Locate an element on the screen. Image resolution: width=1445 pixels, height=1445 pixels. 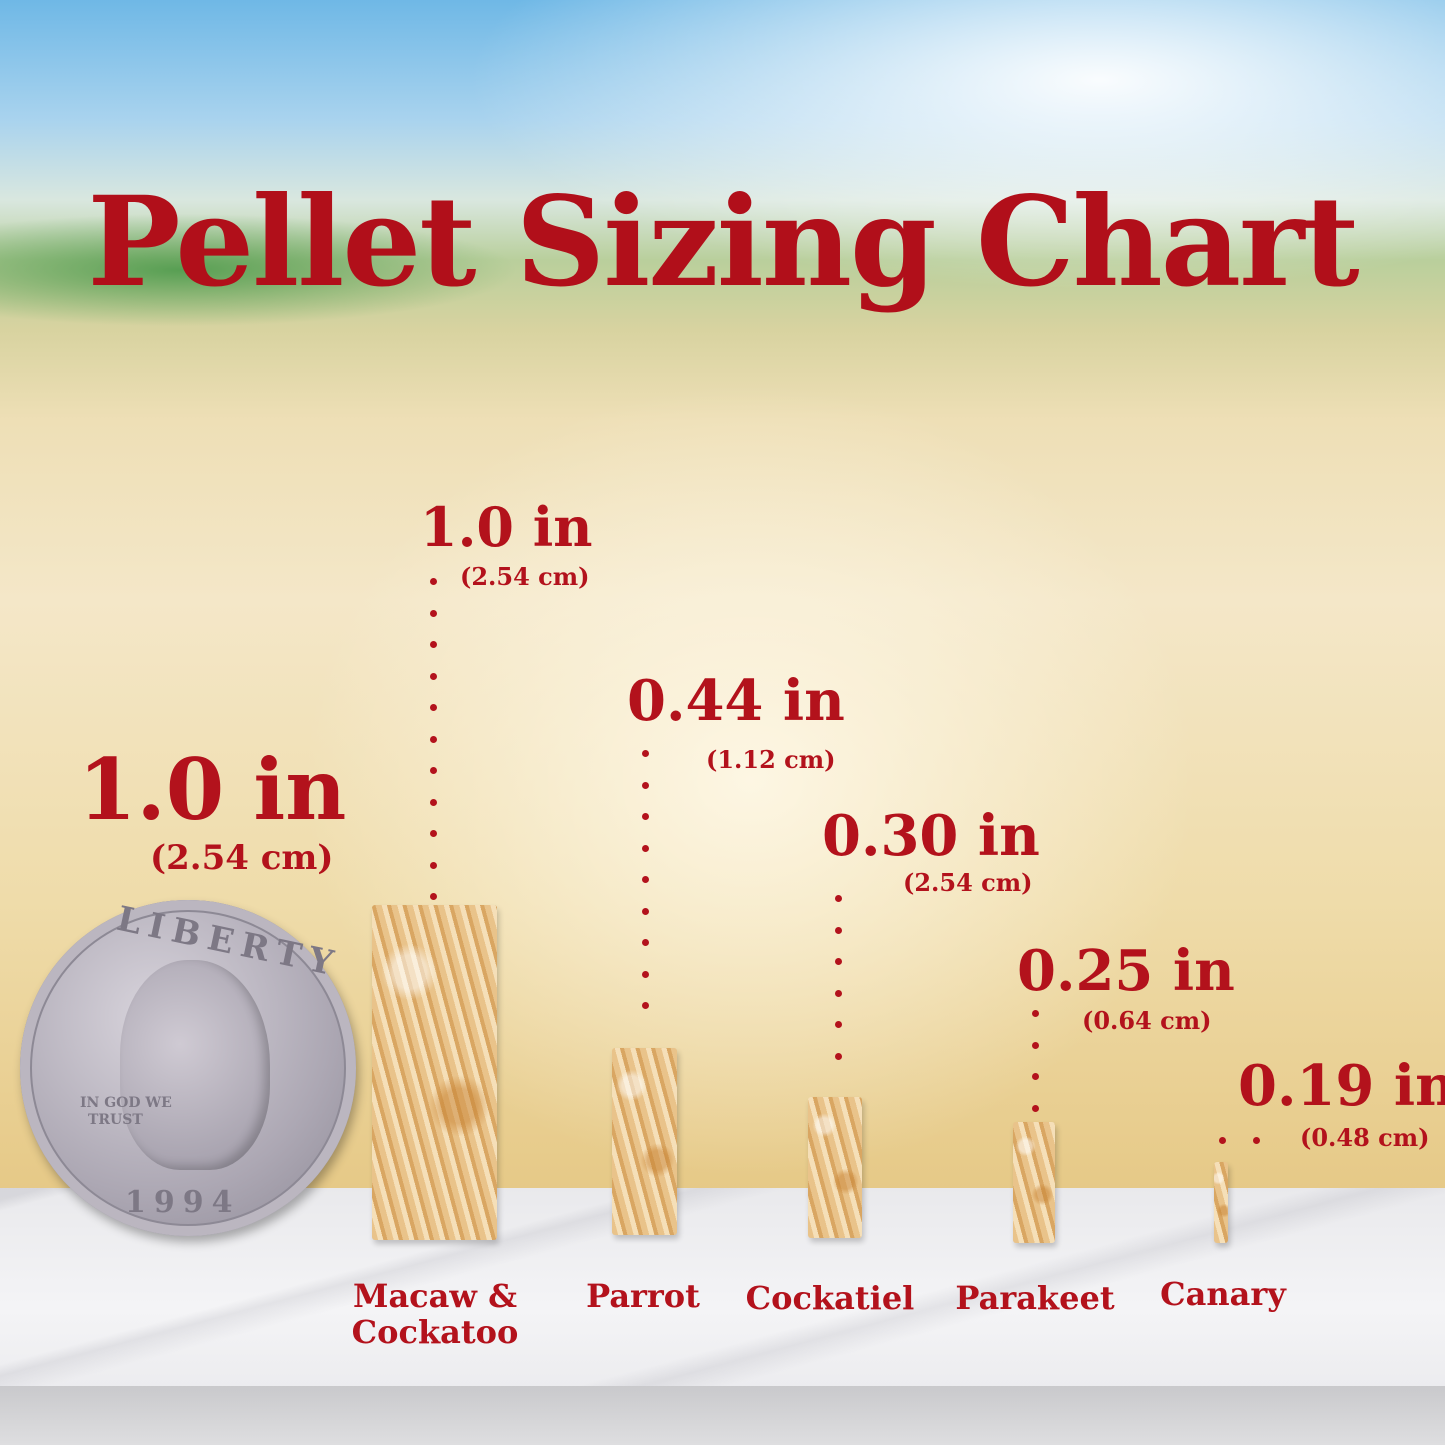
marble-edge is located at coordinates (722, 1415).